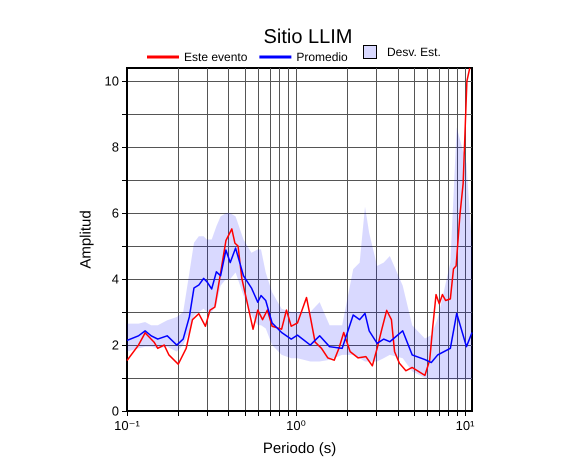  I want to click on y-tick-label: 6, so click(115, 213).